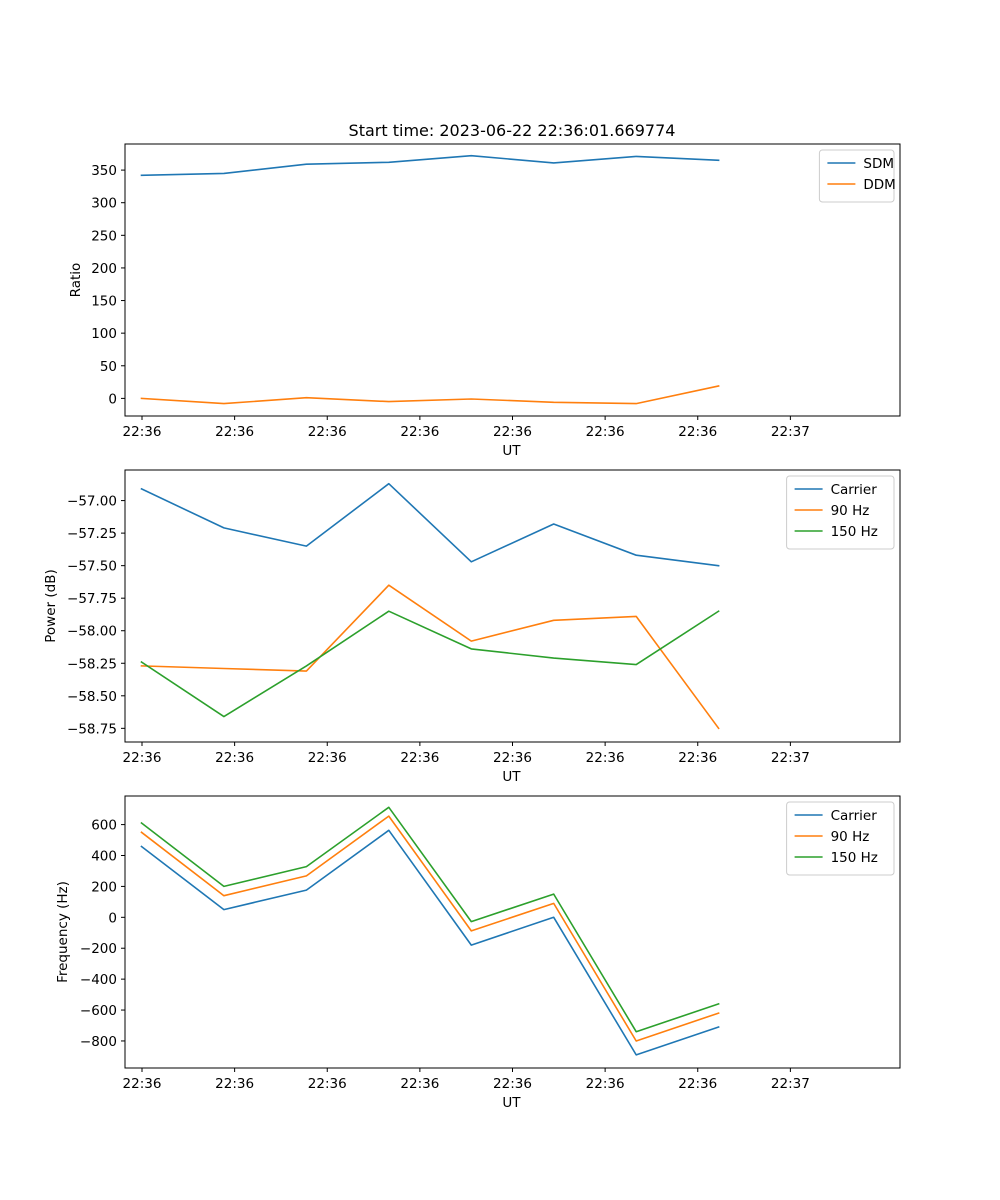 This screenshot has height=1200, width=1000. What do you see at coordinates (104, 171) in the screenshot?
I see `y-tick-label: 350` at bounding box center [104, 171].